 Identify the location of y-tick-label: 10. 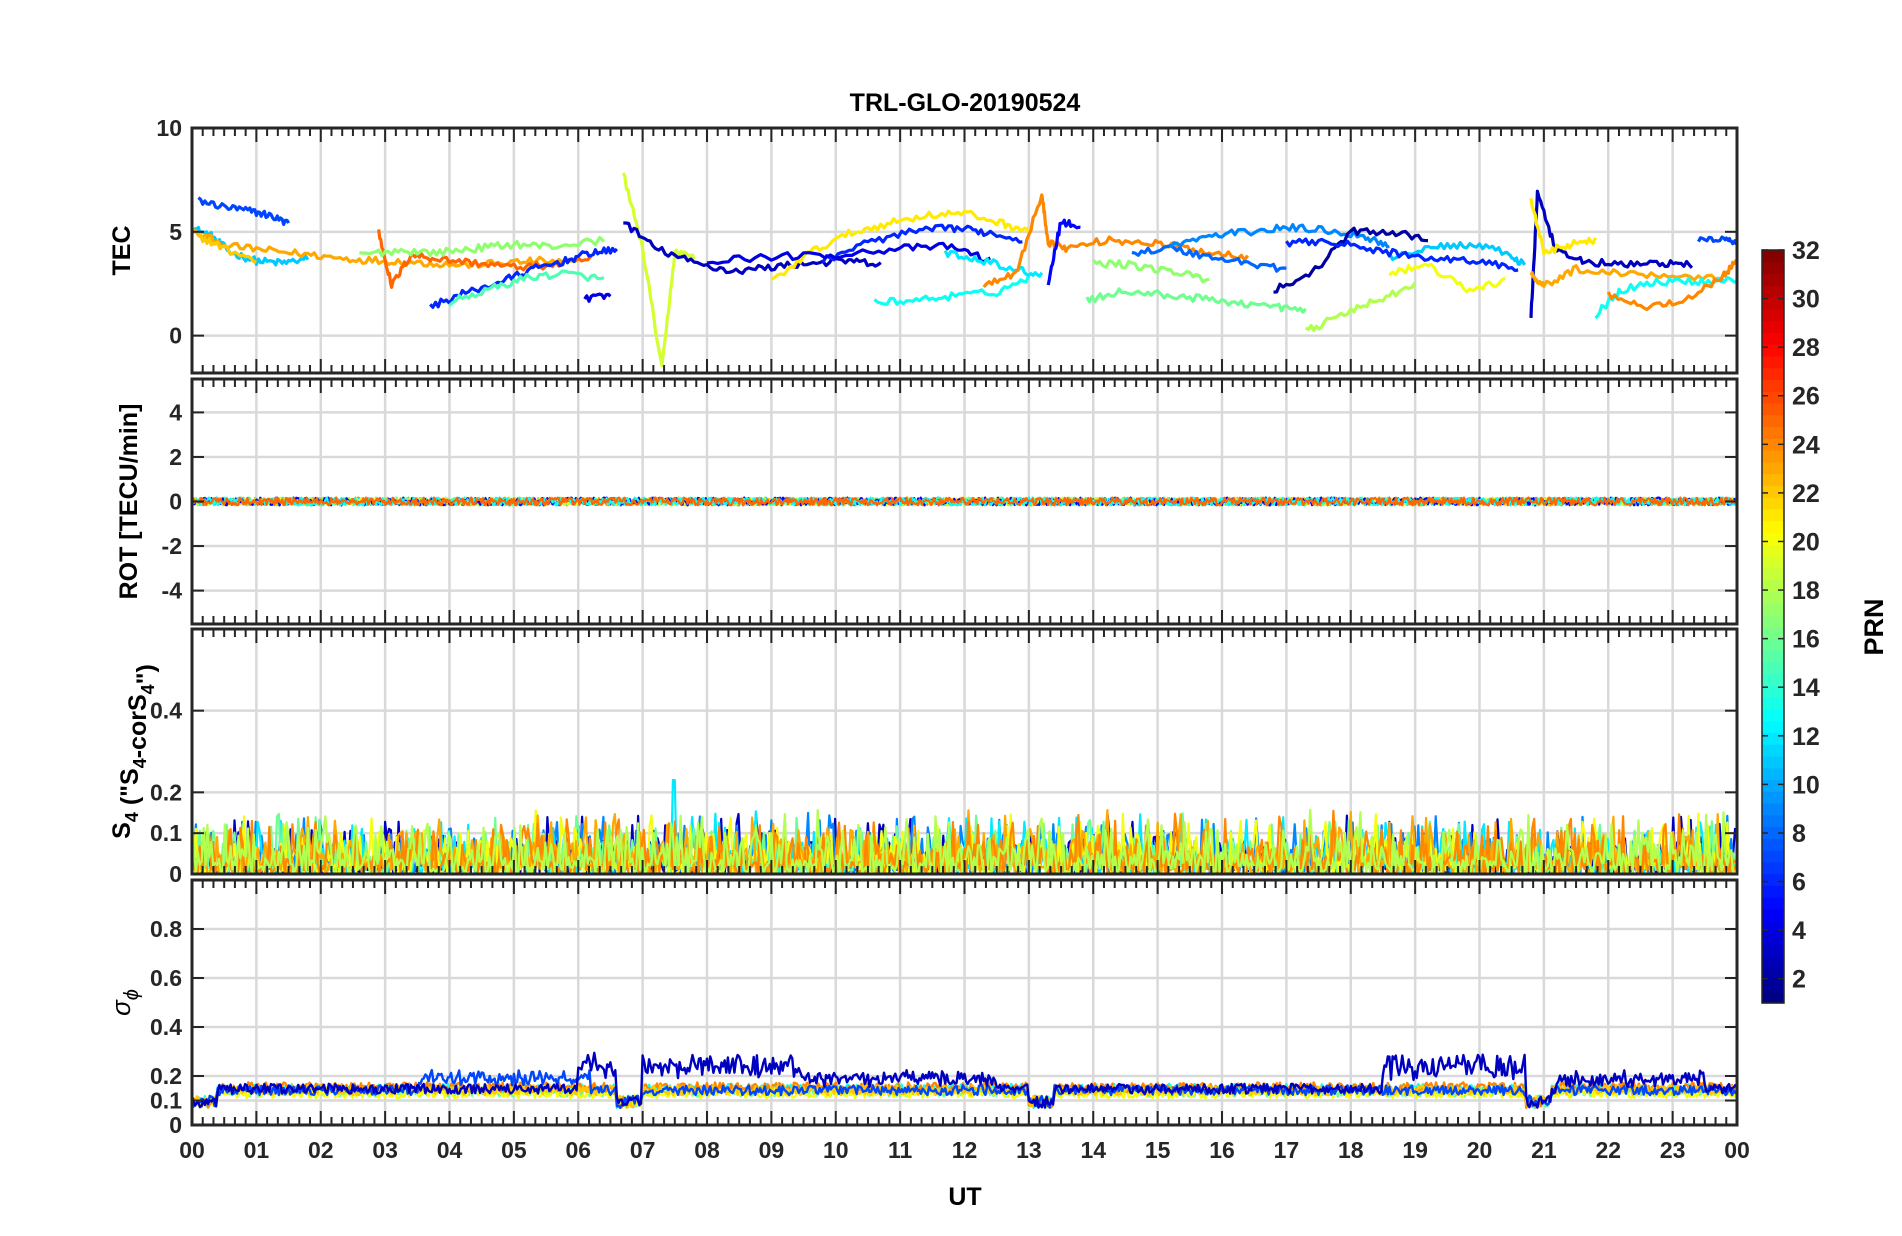
(169, 128).